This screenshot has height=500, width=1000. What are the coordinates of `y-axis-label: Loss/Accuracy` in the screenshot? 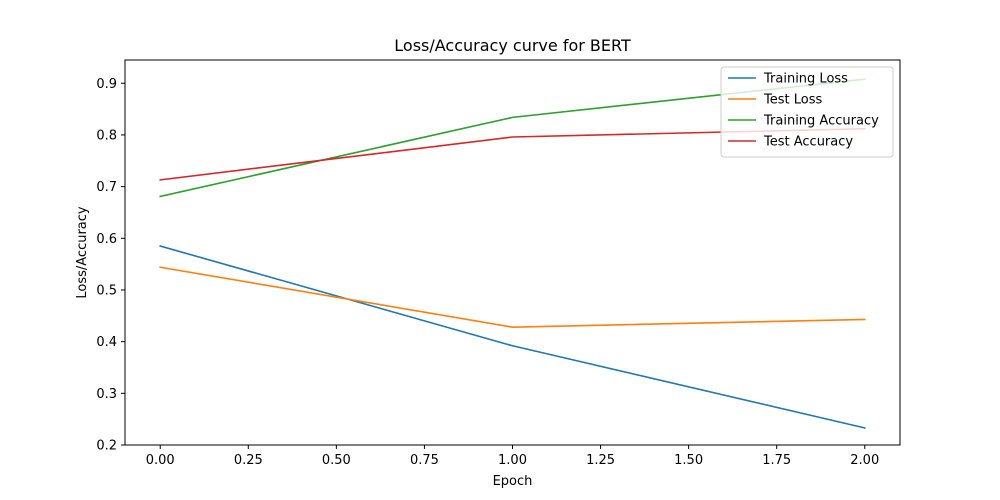 It's located at (82, 252).